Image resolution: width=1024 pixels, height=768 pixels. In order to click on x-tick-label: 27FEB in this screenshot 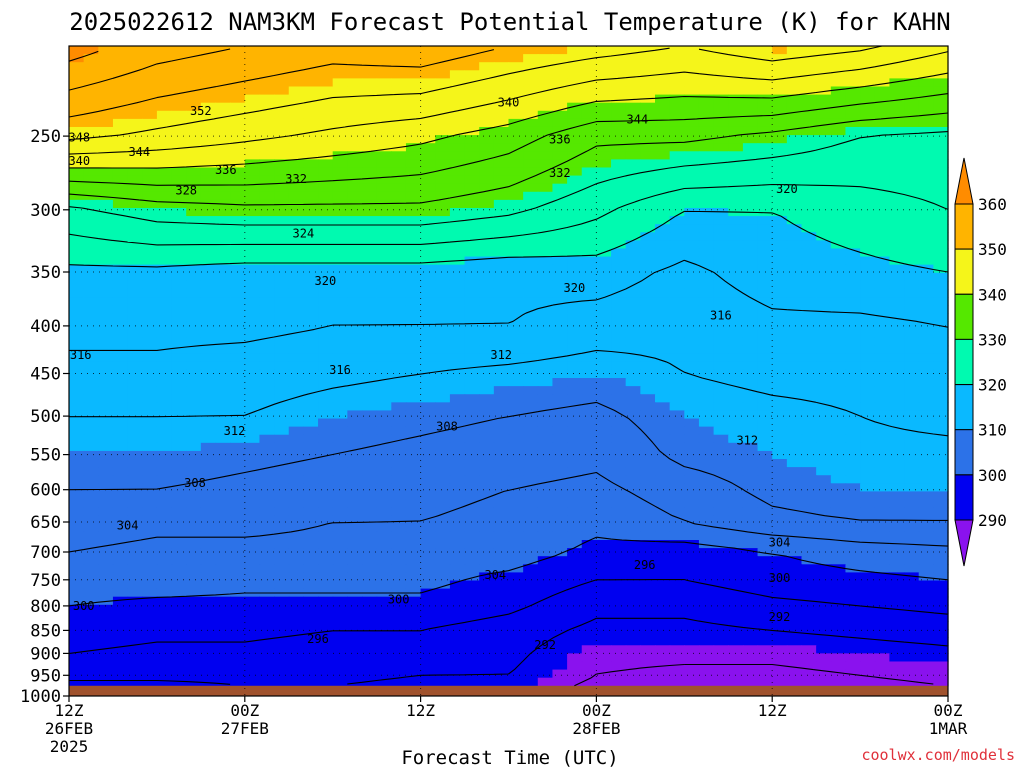, I will do `click(245, 728)`.